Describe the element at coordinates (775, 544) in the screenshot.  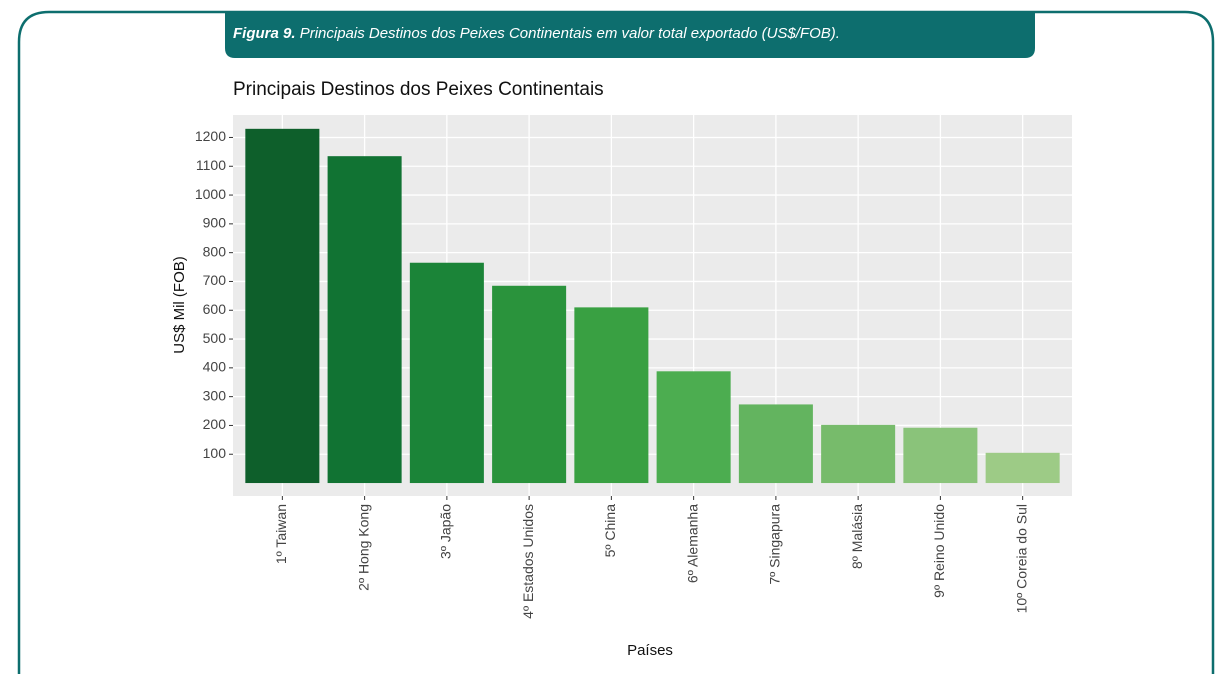
I see `x-tick-label: 7º Singapura` at that location.